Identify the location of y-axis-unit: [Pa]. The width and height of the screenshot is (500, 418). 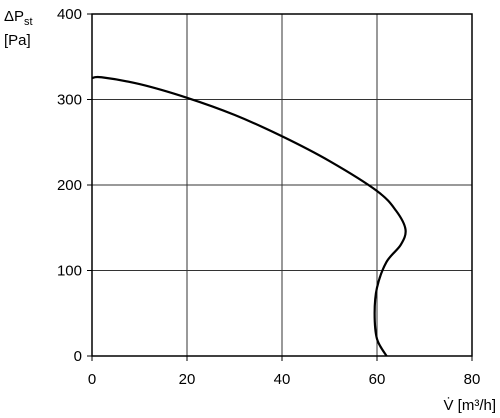
(17, 40).